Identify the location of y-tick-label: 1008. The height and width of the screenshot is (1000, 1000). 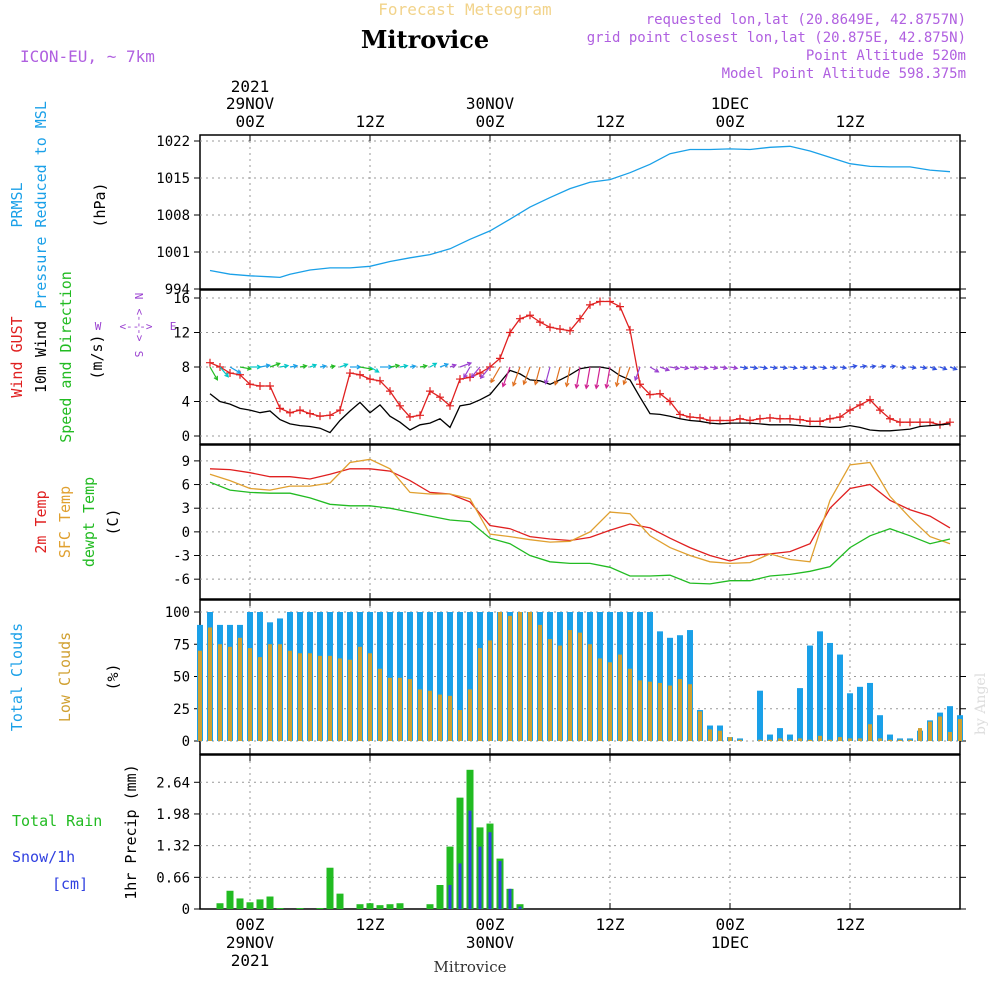
(173, 216).